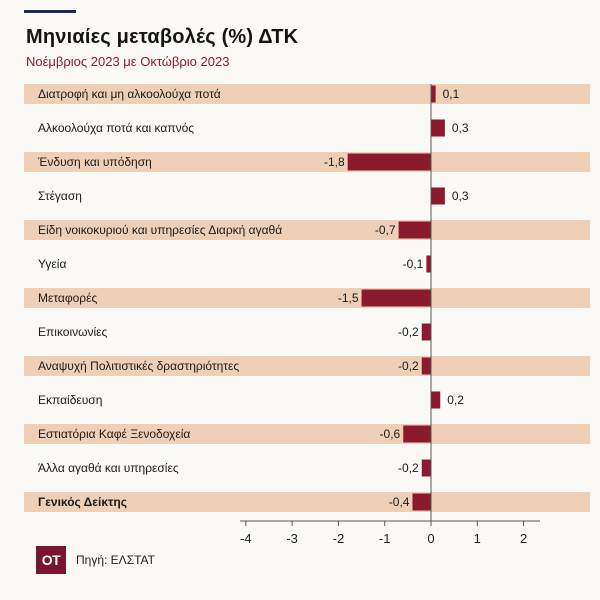 The height and width of the screenshot is (600, 600). What do you see at coordinates (339, 538) in the screenshot?
I see `x-tick-label: -2` at bounding box center [339, 538].